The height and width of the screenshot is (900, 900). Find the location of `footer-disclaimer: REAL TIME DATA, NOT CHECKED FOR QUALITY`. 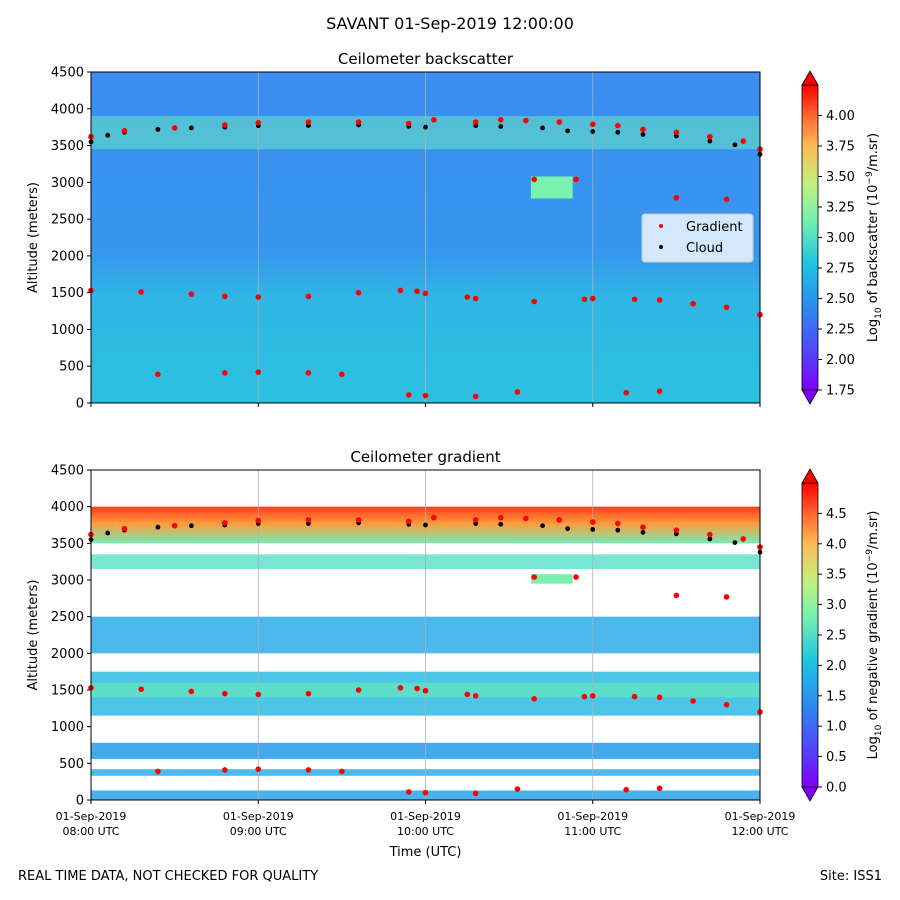

footer-disclaimer: REAL TIME DATA, NOT CHECKED FOR QUALITY is located at coordinates (168, 876).